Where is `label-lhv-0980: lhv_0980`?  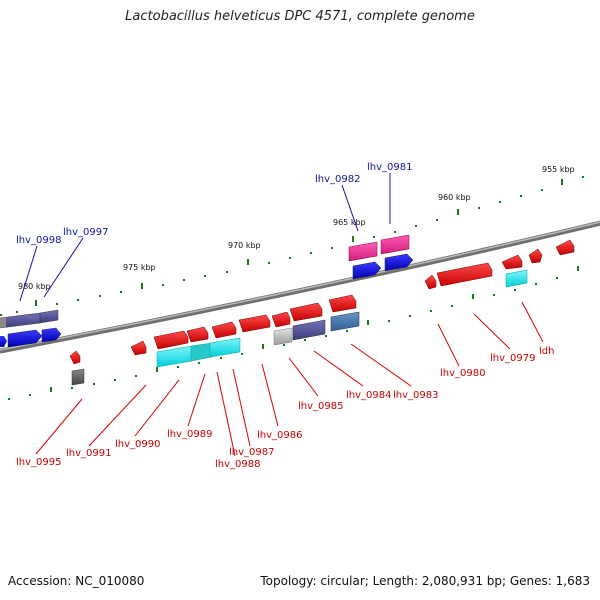
label-lhv-0980: lhv_0980 is located at coordinates (462, 373).